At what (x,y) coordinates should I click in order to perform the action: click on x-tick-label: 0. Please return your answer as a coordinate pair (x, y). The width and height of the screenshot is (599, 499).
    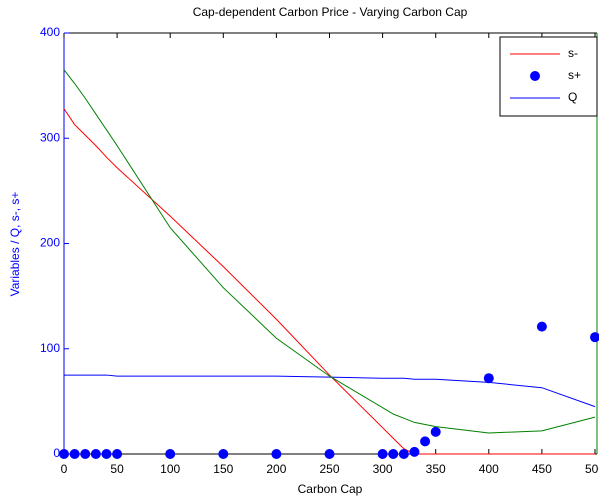
    Looking at the image, I should click on (64, 469).